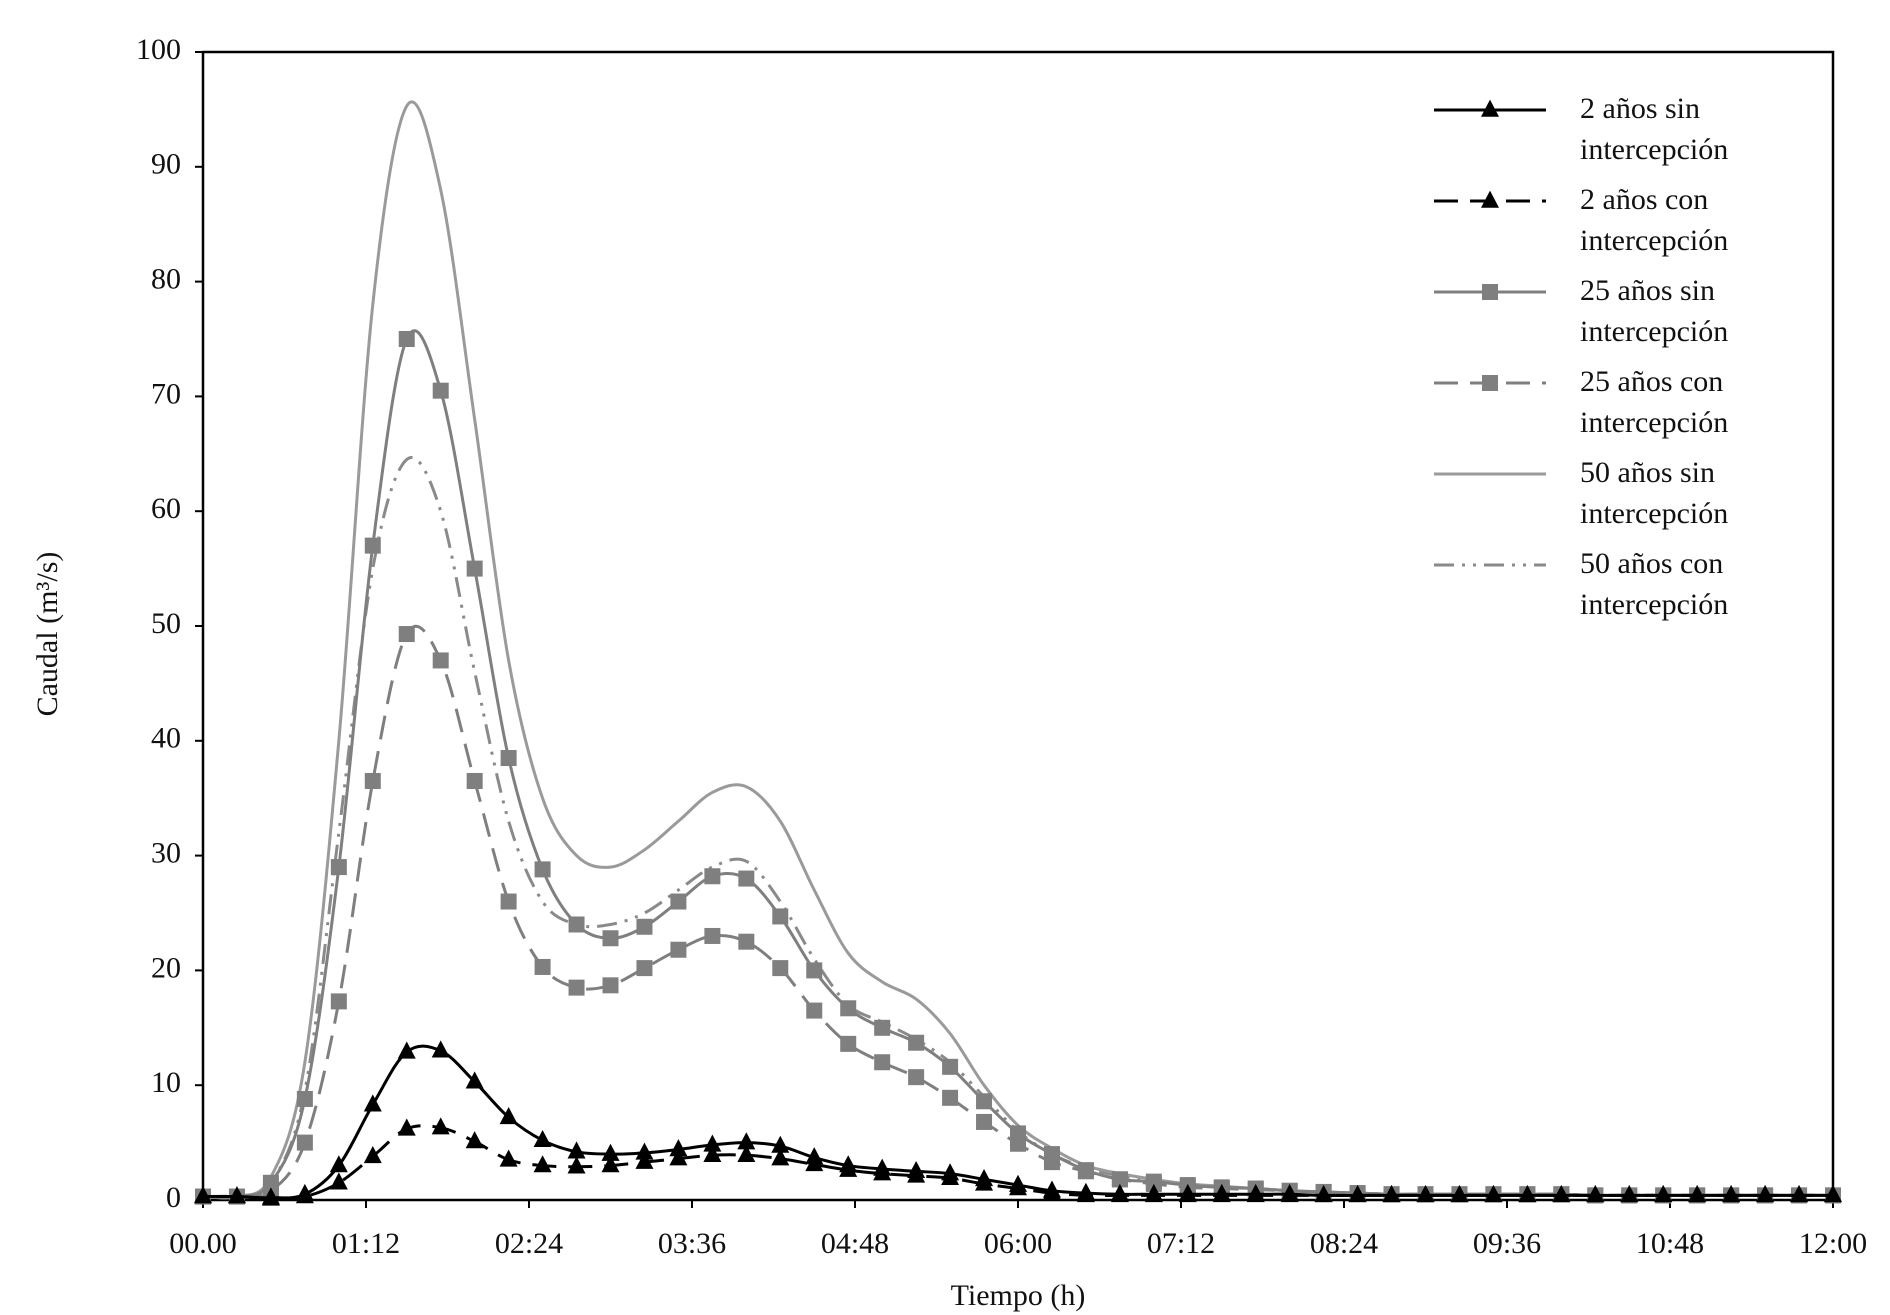 This screenshot has width=1890, height=1315. What do you see at coordinates (166, 164) in the screenshot?
I see `y-tick-label: 90` at bounding box center [166, 164].